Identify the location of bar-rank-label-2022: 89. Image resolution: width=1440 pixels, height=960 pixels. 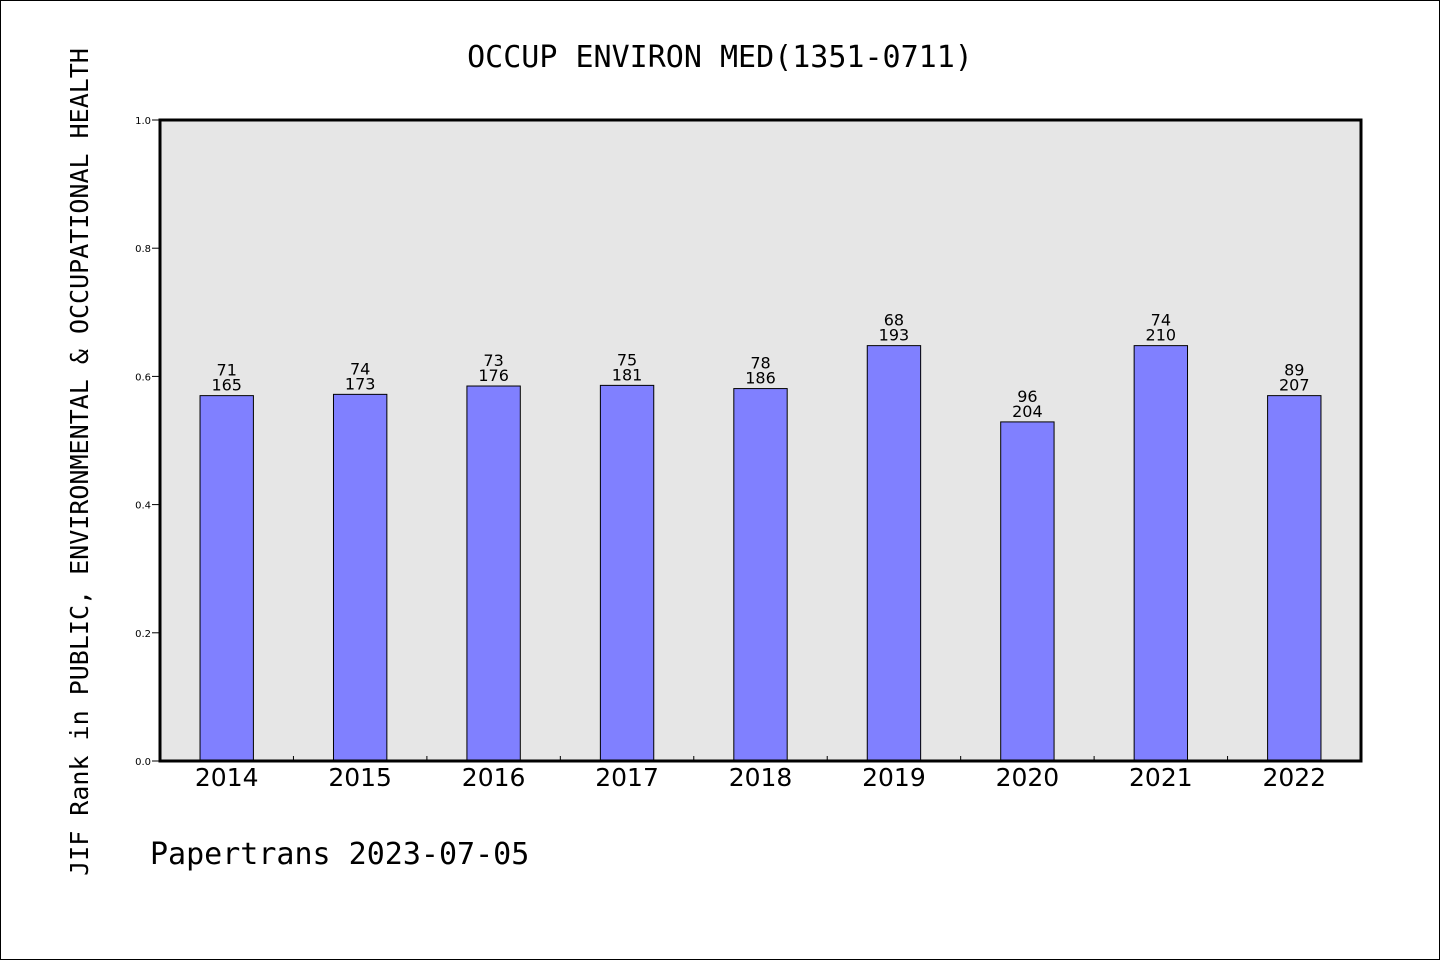
(1294, 370).